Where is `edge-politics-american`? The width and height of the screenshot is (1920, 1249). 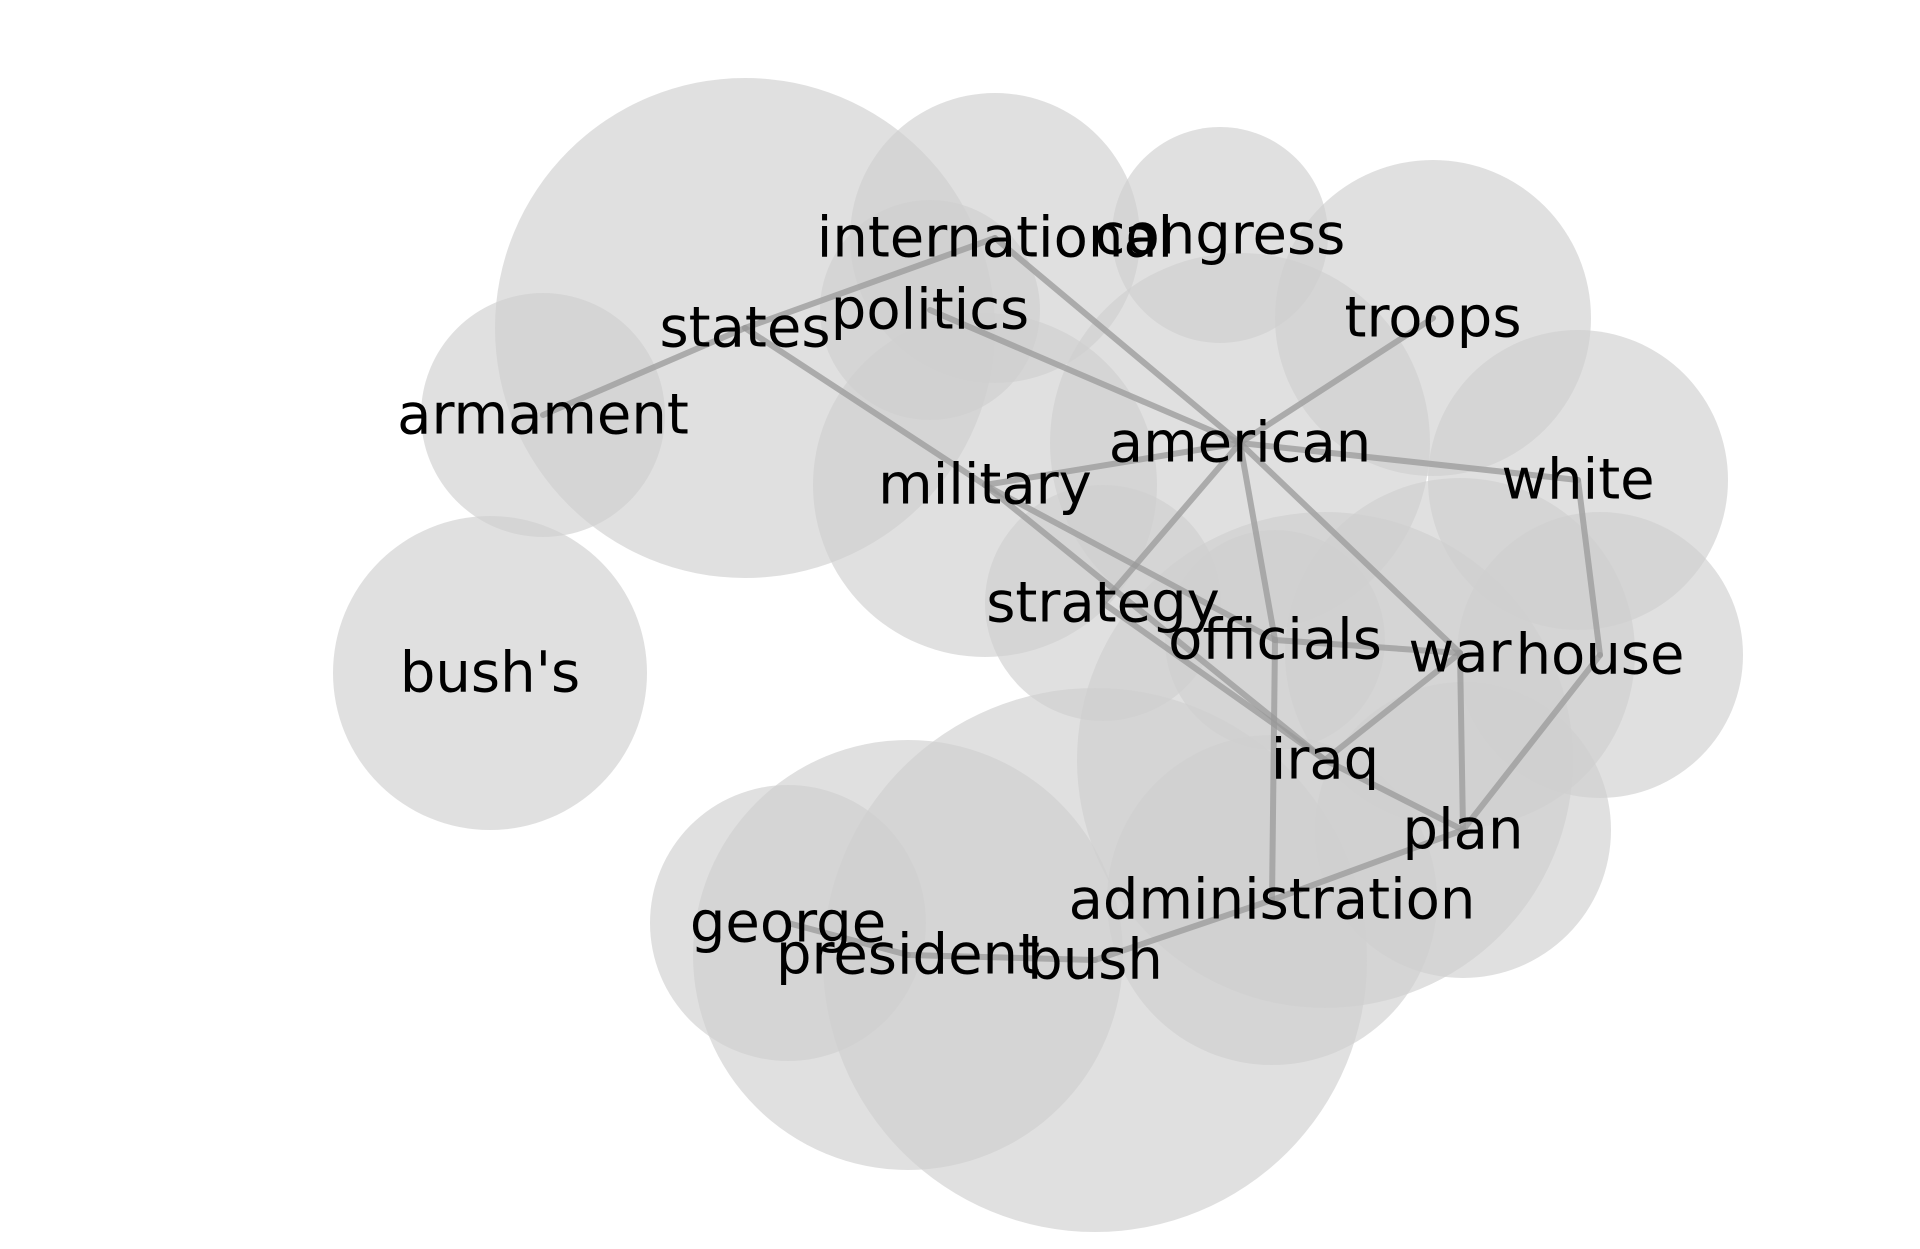
edge-politics-american is located at coordinates (1085, 376).